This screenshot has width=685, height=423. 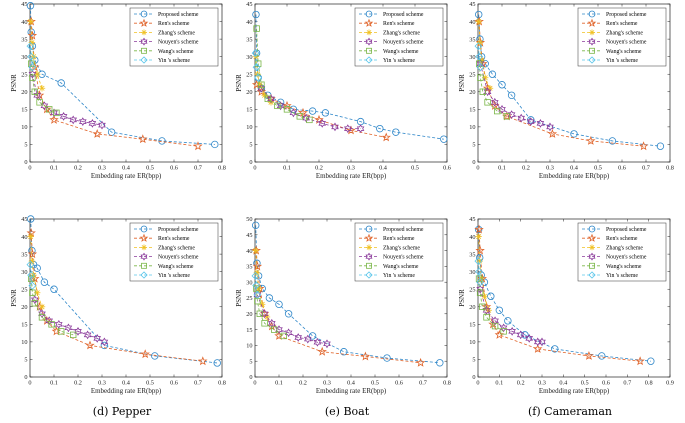 I want to click on legend-label: Zhang's scheme, so click(x=624, y=33).